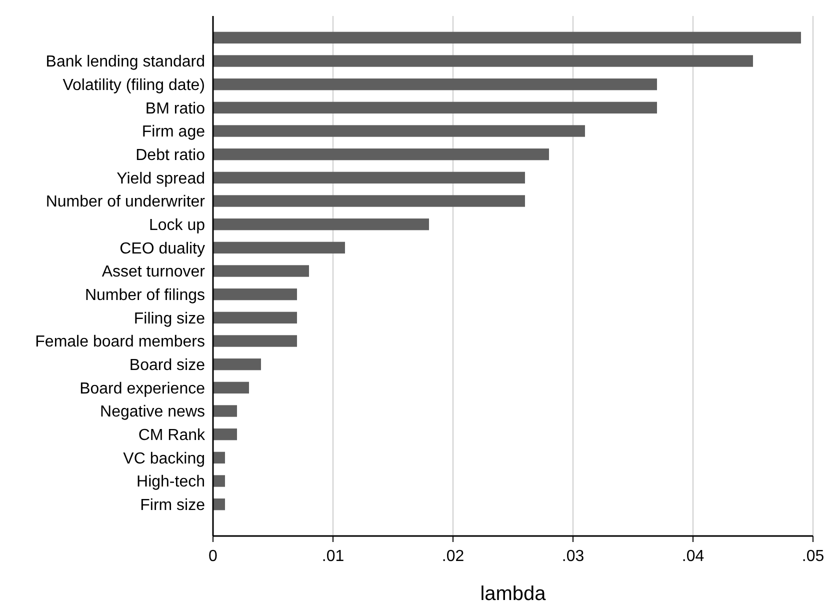 This screenshot has width=839, height=616. Describe the element at coordinates (513, 594) in the screenshot. I see `x-axis-title: lambda` at that location.